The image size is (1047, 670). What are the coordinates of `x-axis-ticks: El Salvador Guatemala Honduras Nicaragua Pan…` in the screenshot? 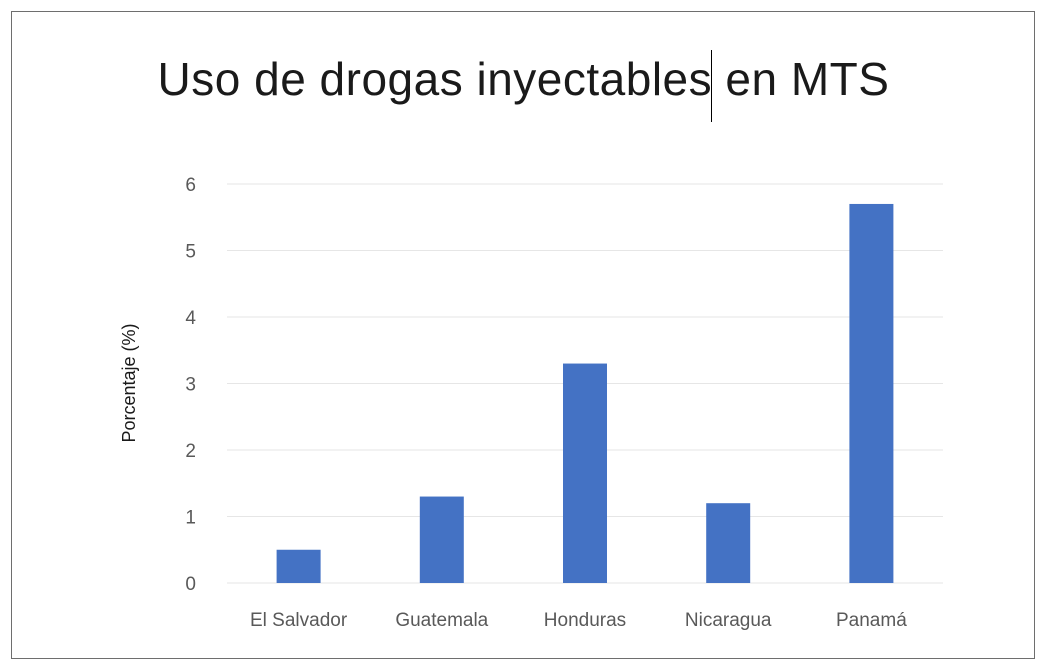 It's located at (578, 620).